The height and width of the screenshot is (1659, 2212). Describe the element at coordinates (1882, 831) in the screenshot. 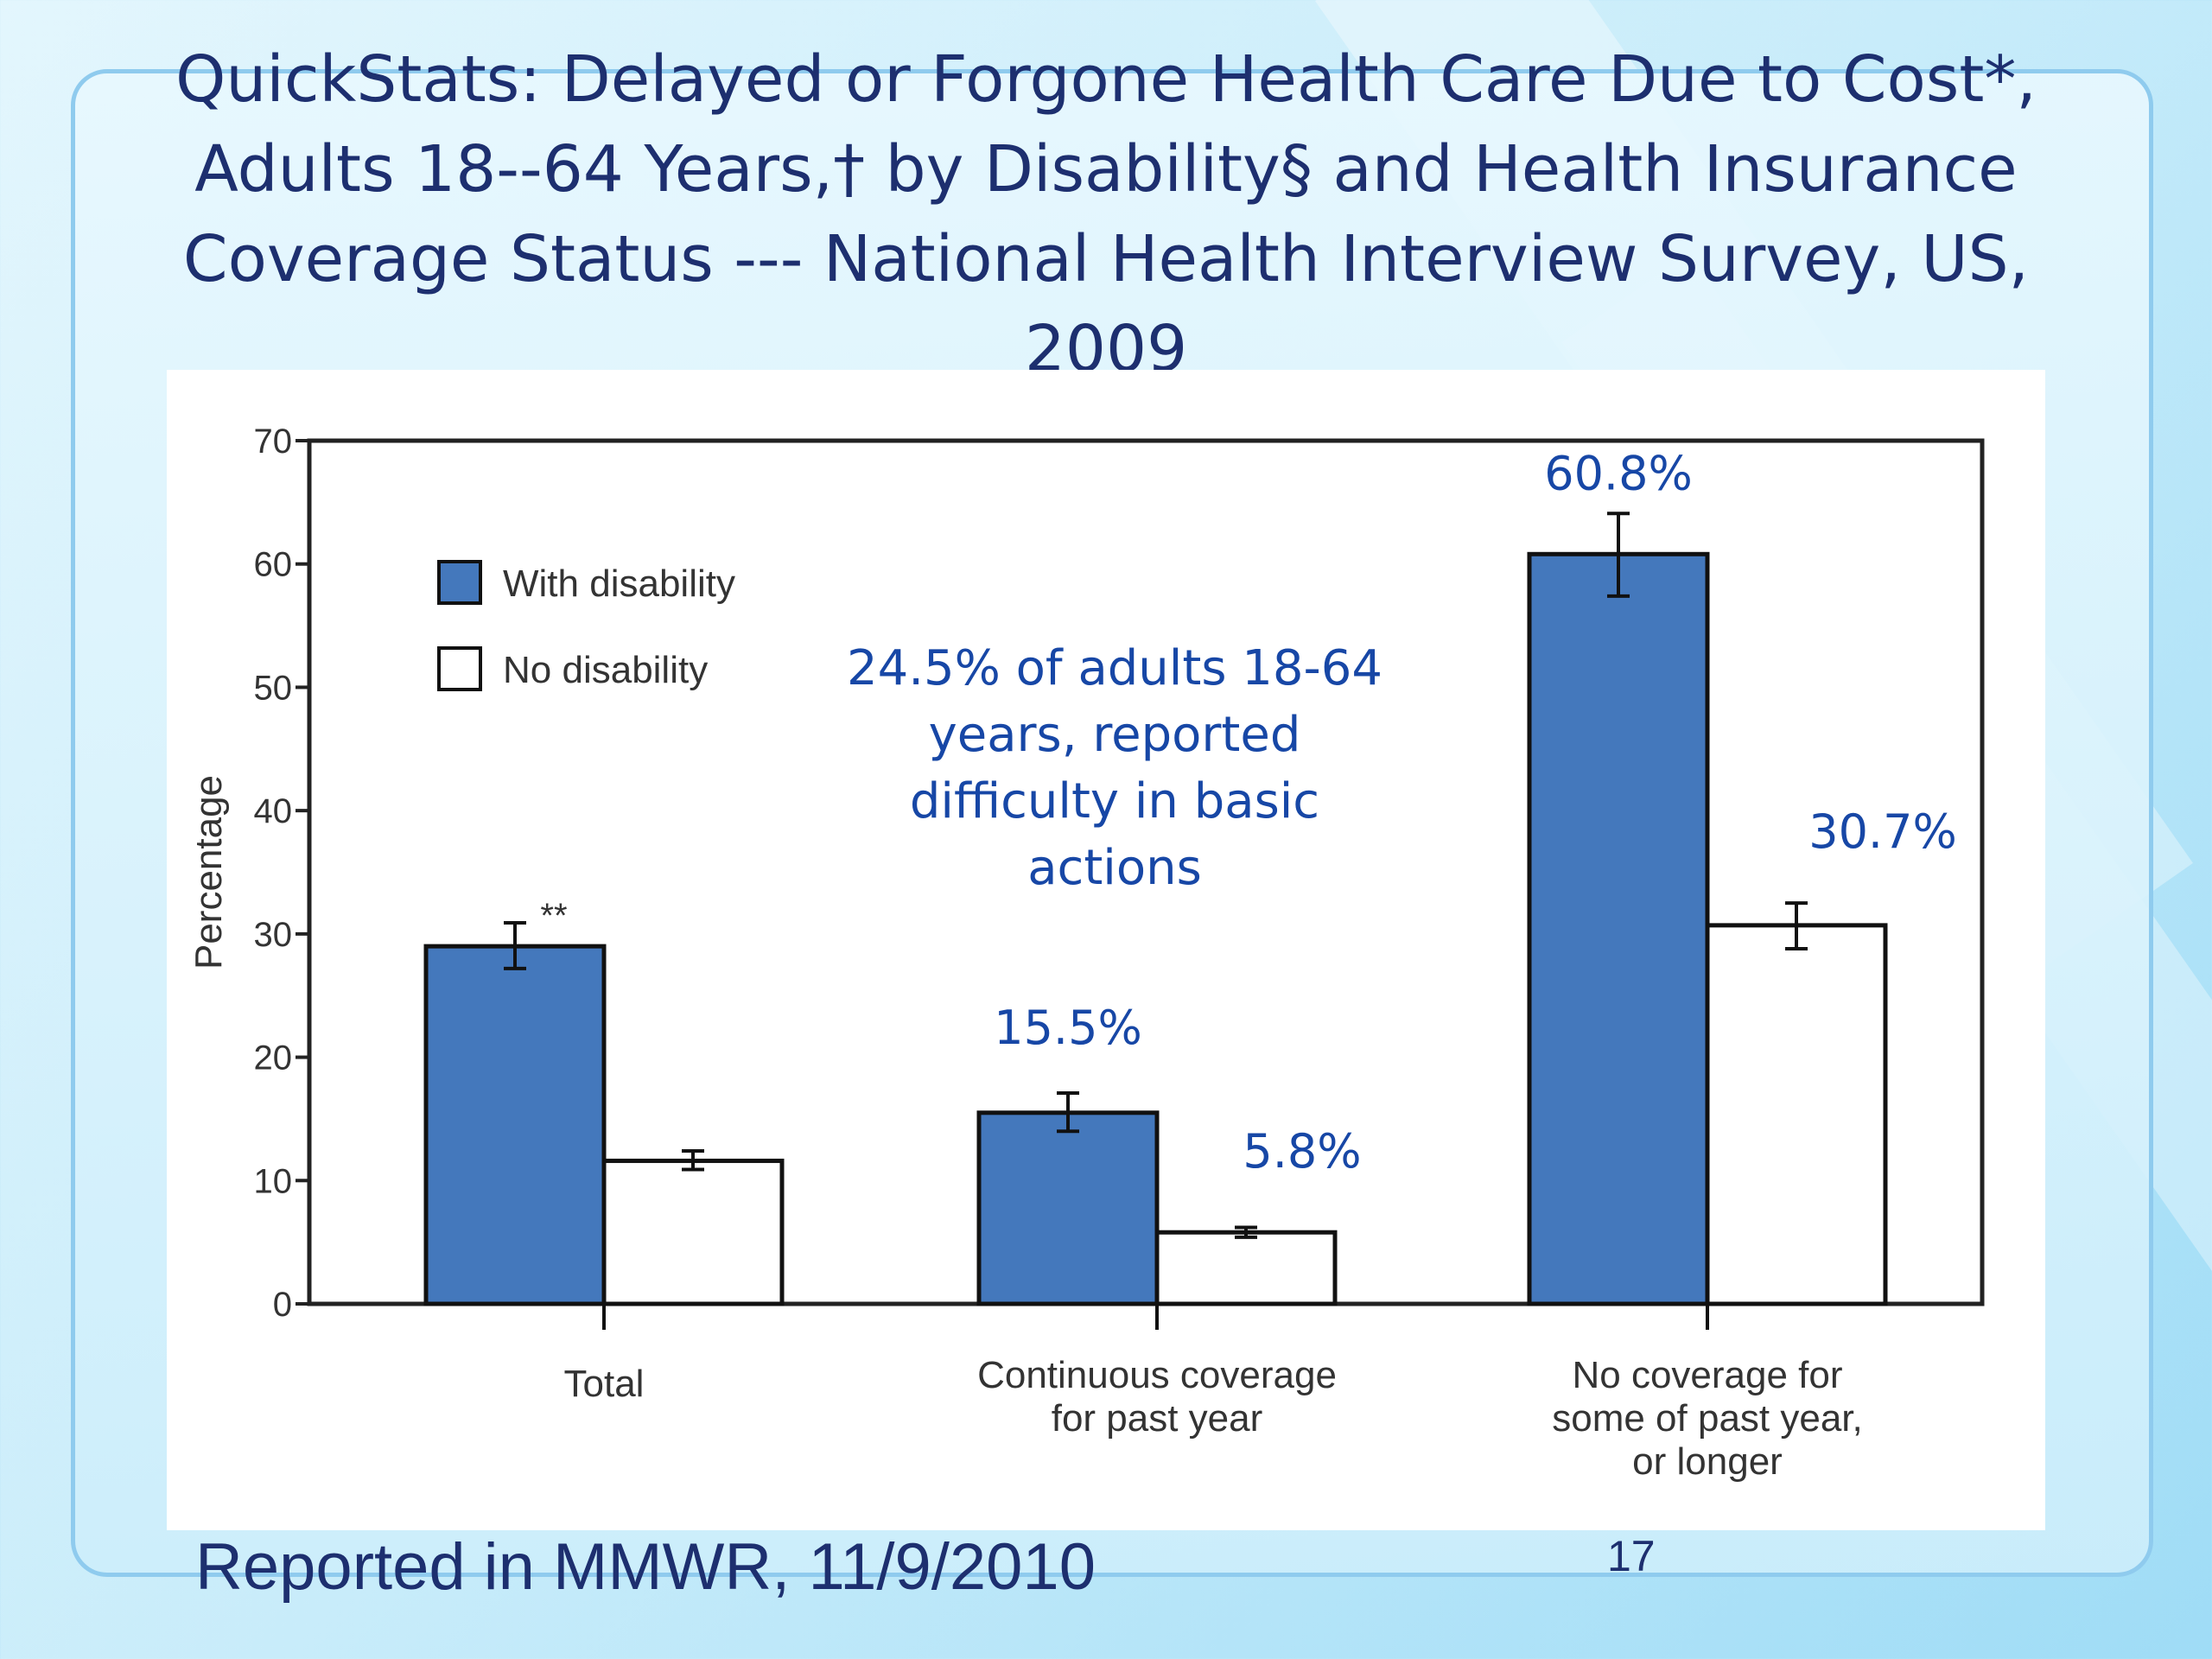

I see `bar-value-label: 30.7%` at that location.